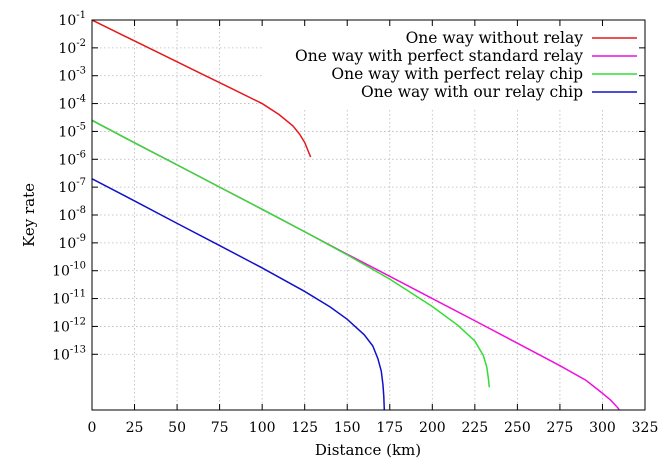 This screenshot has width=664, height=465. I want to click on x-tick-label: 75, so click(220, 428).